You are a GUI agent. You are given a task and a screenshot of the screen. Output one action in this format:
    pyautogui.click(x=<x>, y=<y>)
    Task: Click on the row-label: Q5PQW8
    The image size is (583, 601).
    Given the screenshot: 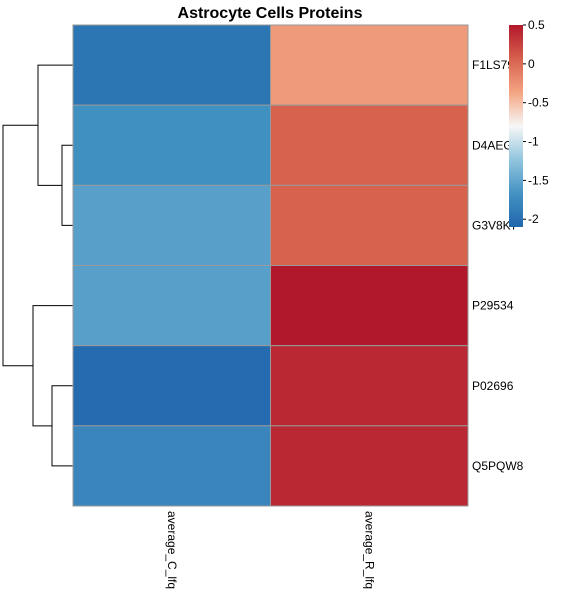 What is the action you would take?
    pyautogui.click(x=498, y=466)
    